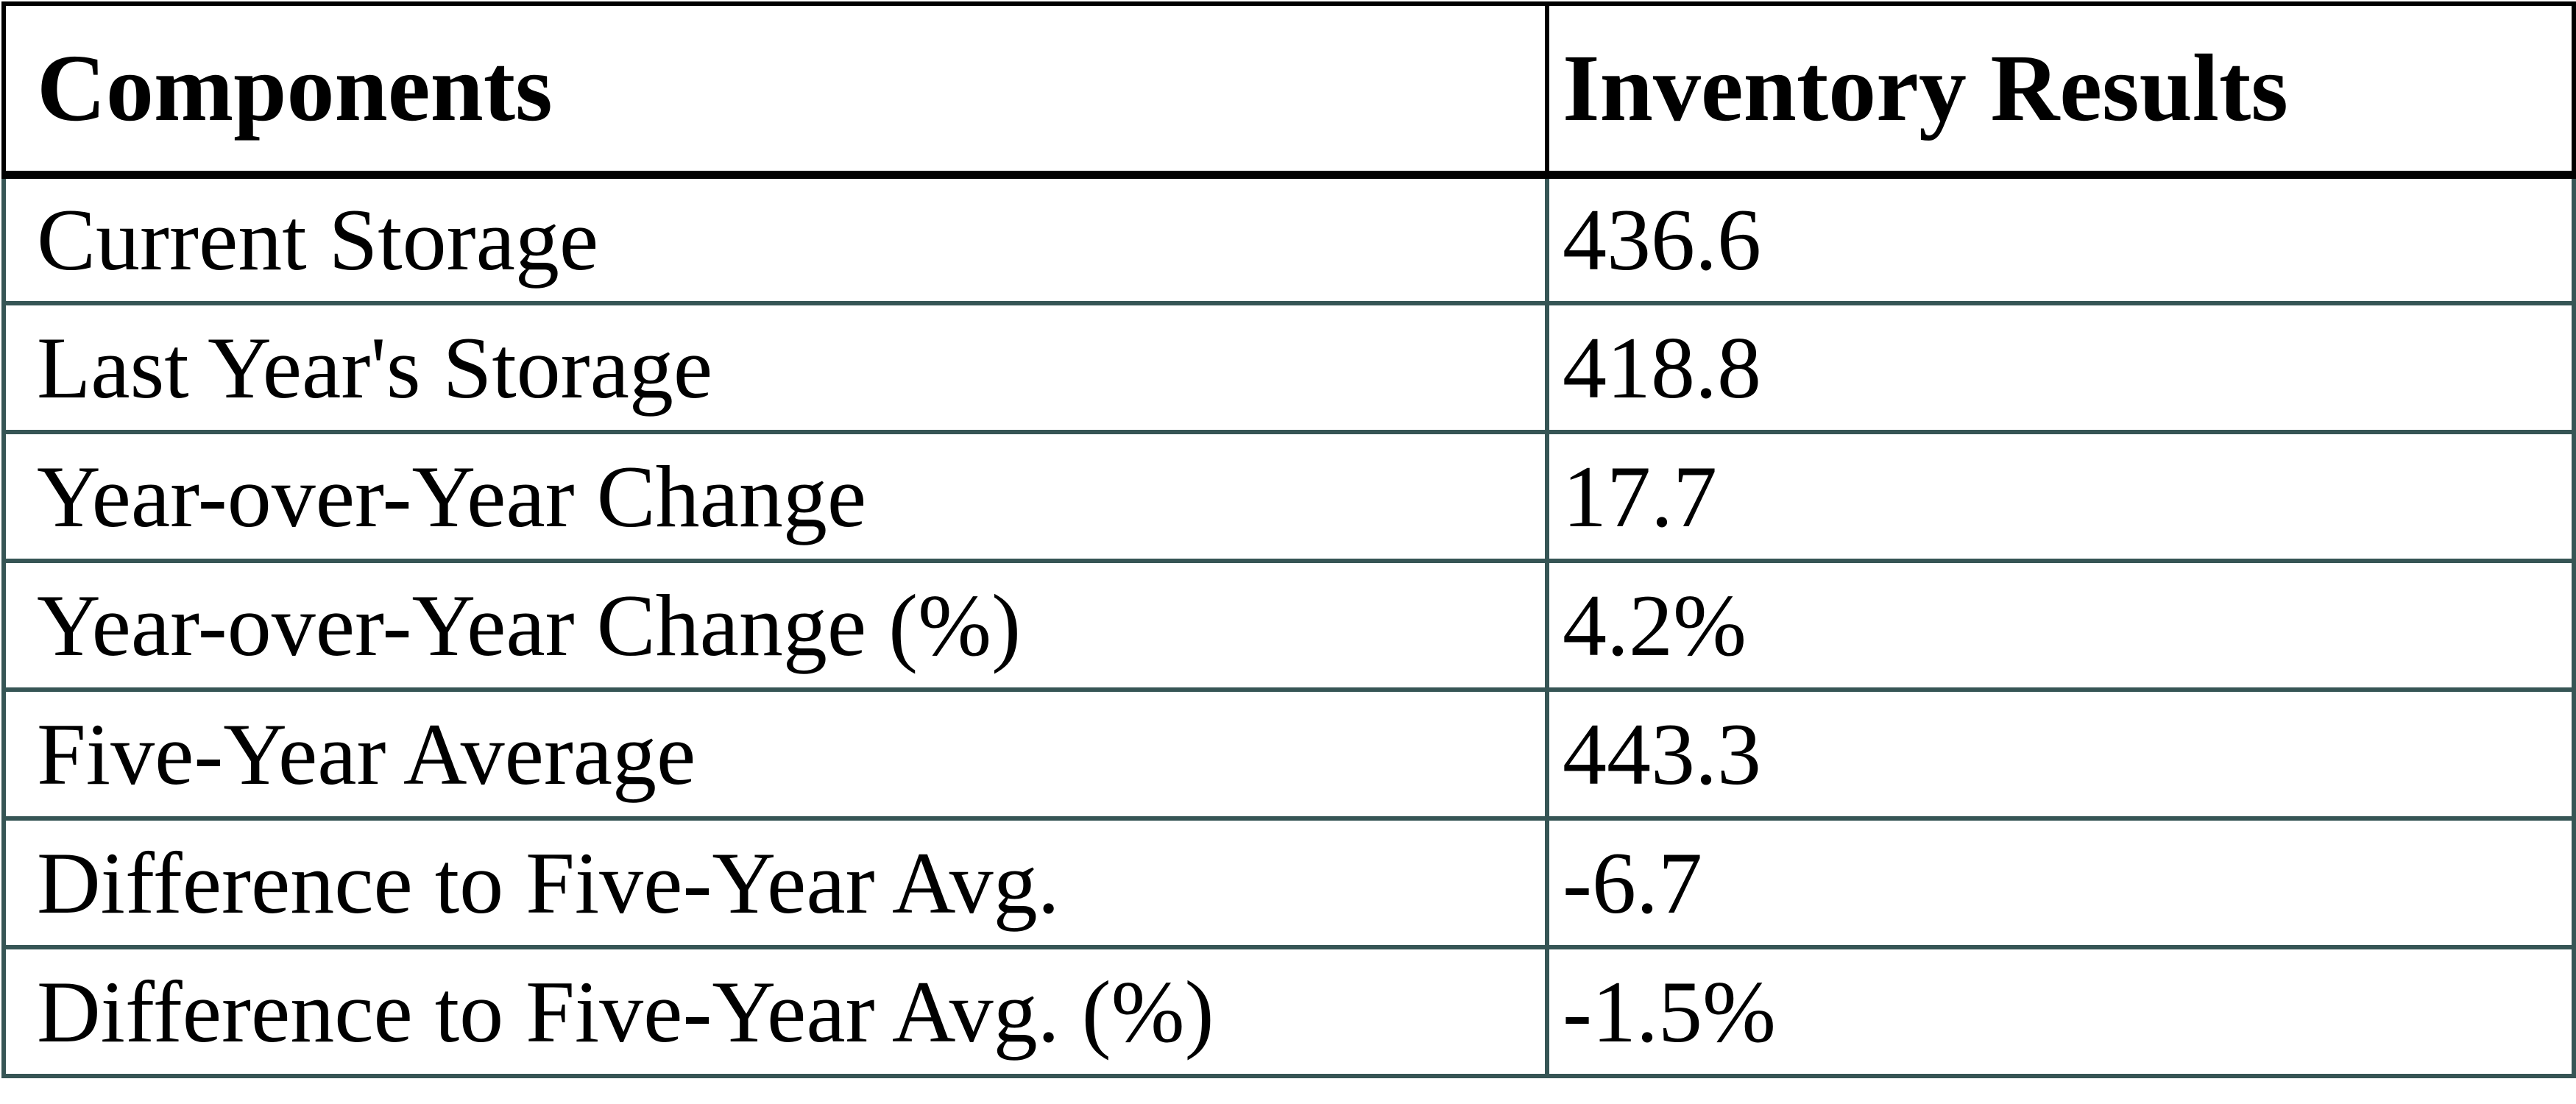  I want to click on table-row-yoy-change-pct: Year-over-Year Change (%) 4.2%, so click(1288, 625).